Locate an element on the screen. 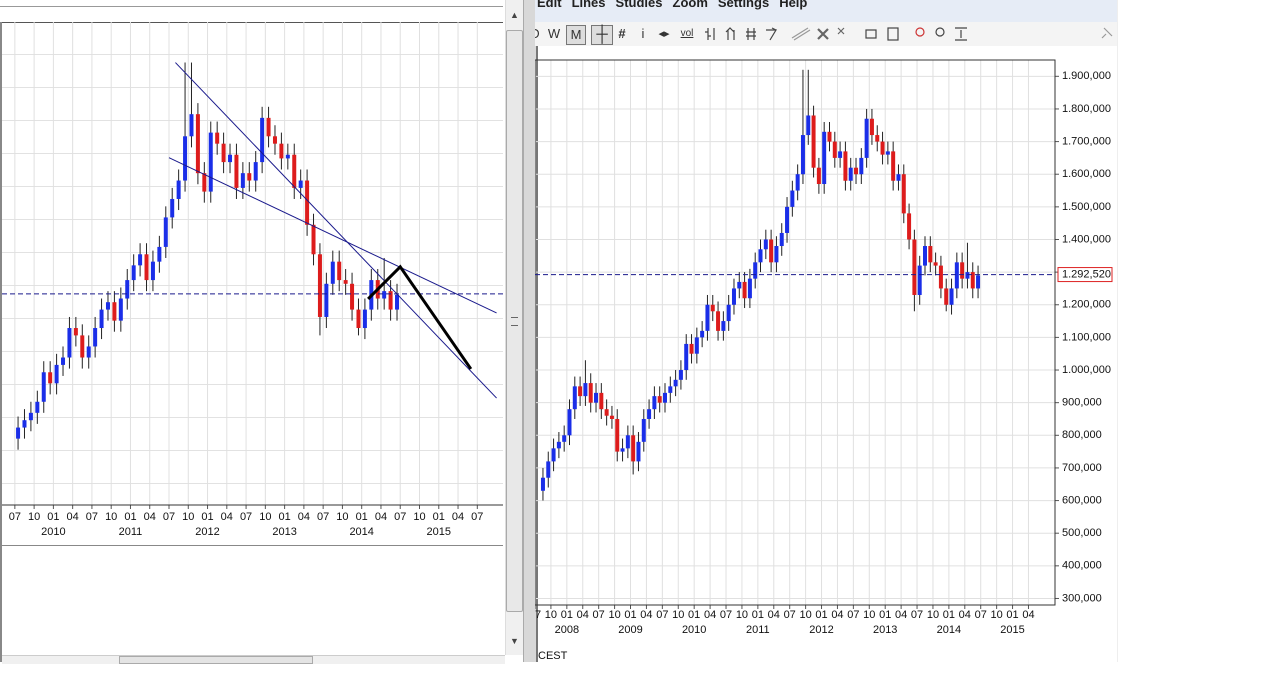 Image resolution: width=1274 pixels, height=694 pixels. h-scroll-thumb is located at coordinates (216, 660).